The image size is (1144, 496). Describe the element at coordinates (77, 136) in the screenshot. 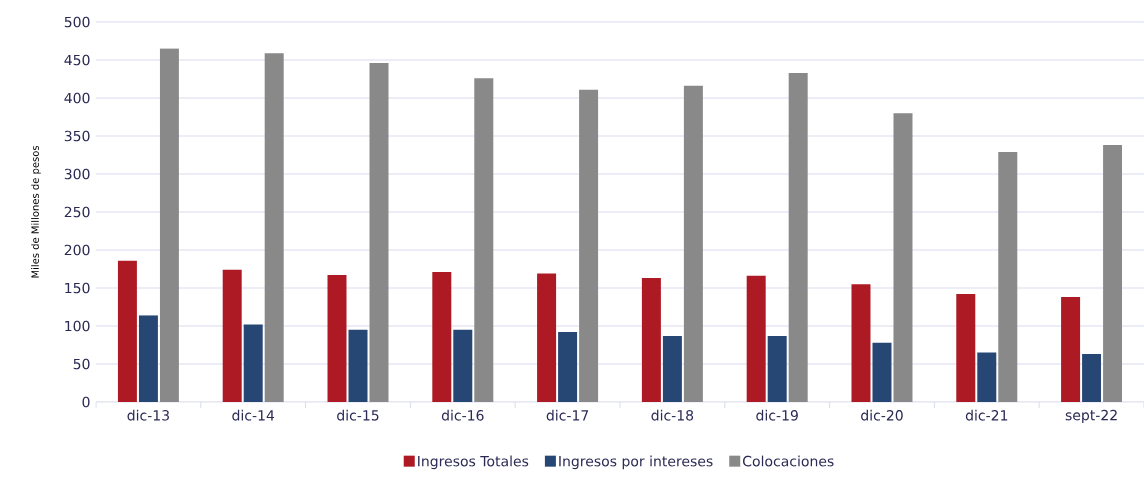

I see `y-tick-label: 350` at that location.